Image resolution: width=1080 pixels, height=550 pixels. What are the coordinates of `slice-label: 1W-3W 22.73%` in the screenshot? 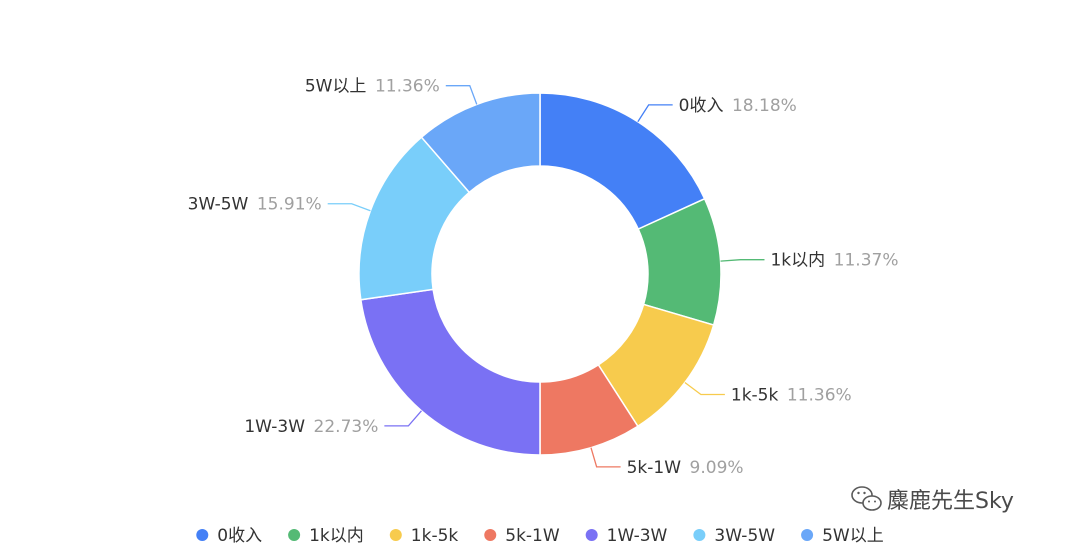 It's located at (311, 427).